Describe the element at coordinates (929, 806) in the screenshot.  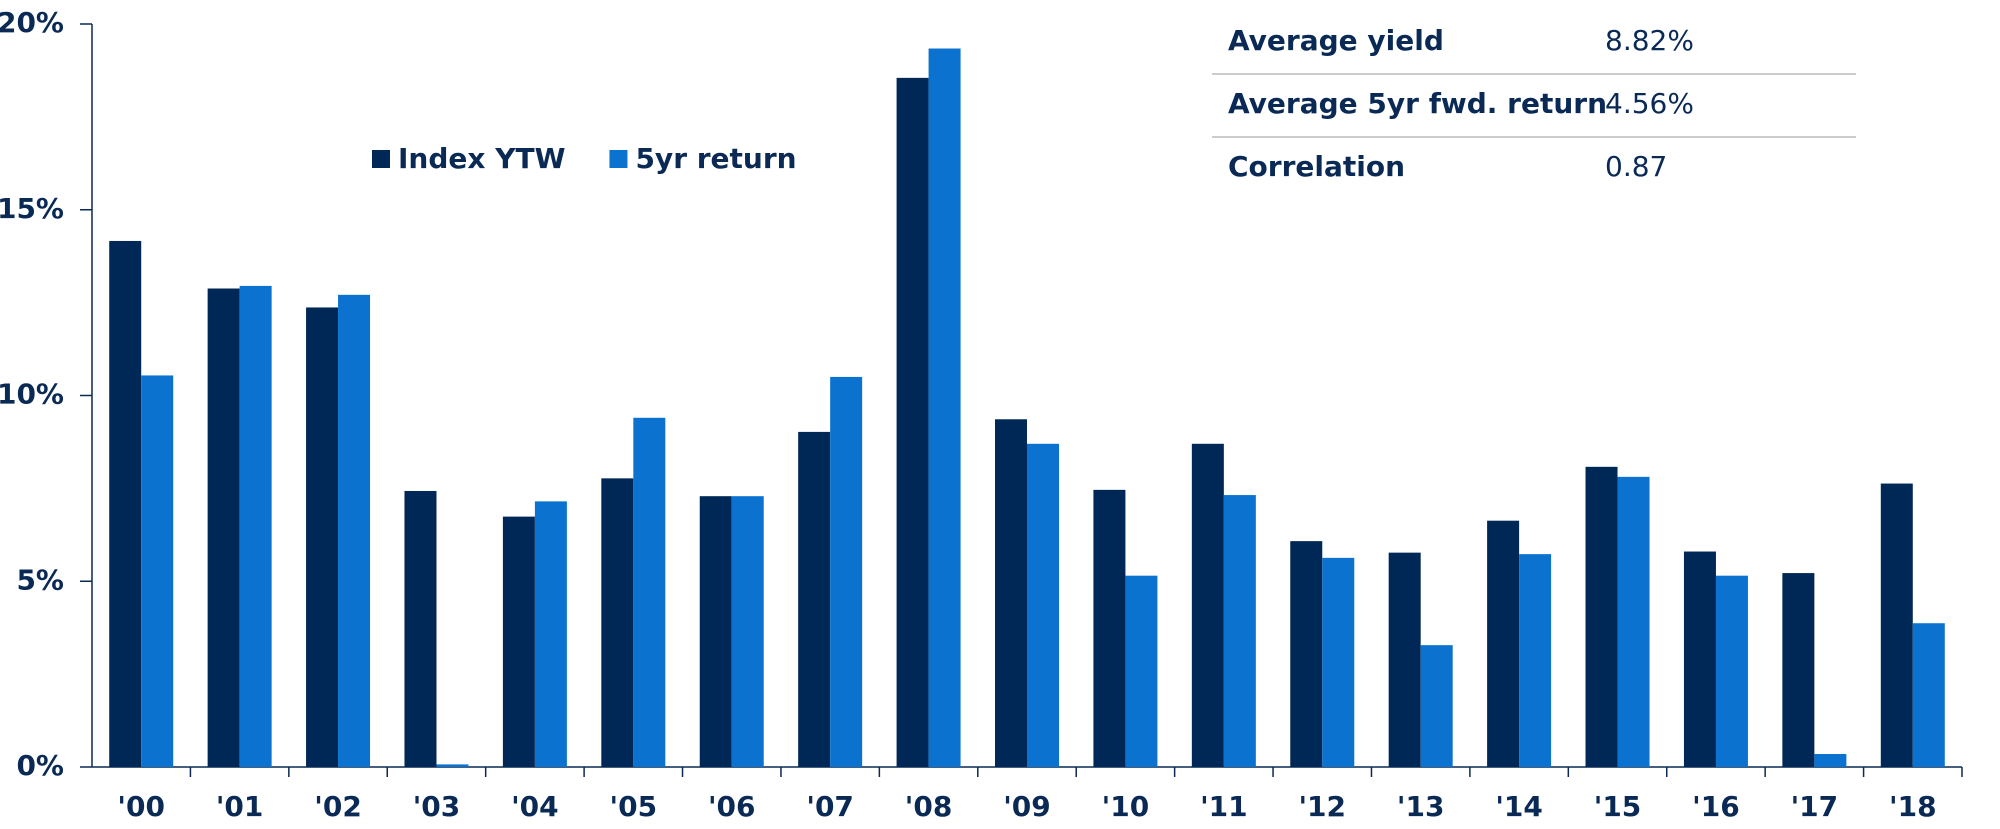
I see `x-tick-label: '08` at that location.